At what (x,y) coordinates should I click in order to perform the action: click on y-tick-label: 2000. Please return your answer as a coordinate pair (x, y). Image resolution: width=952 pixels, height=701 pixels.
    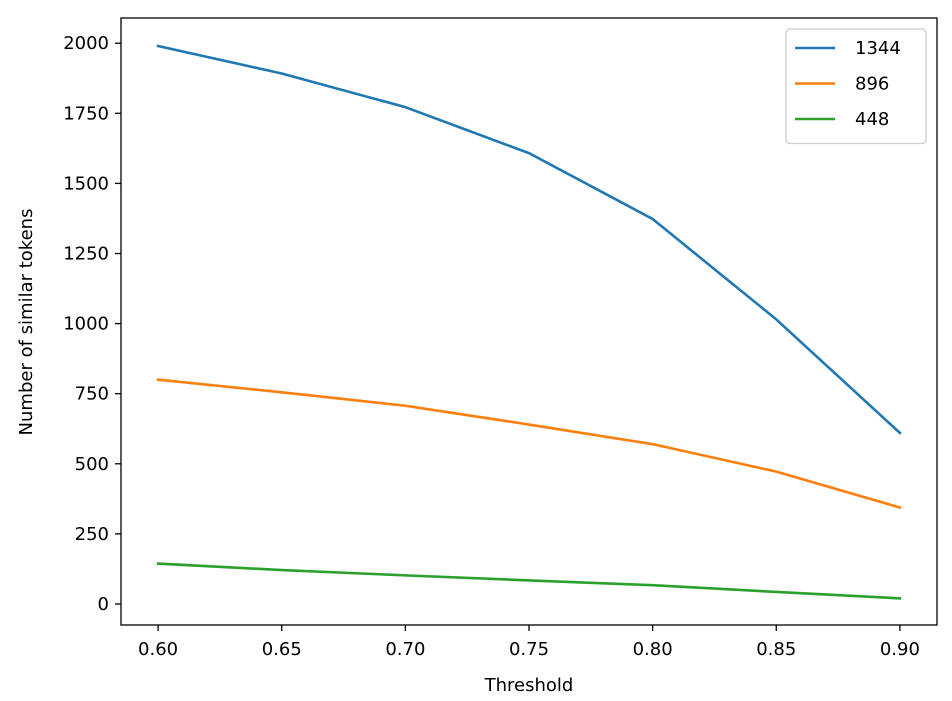
    Looking at the image, I should click on (86, 43).